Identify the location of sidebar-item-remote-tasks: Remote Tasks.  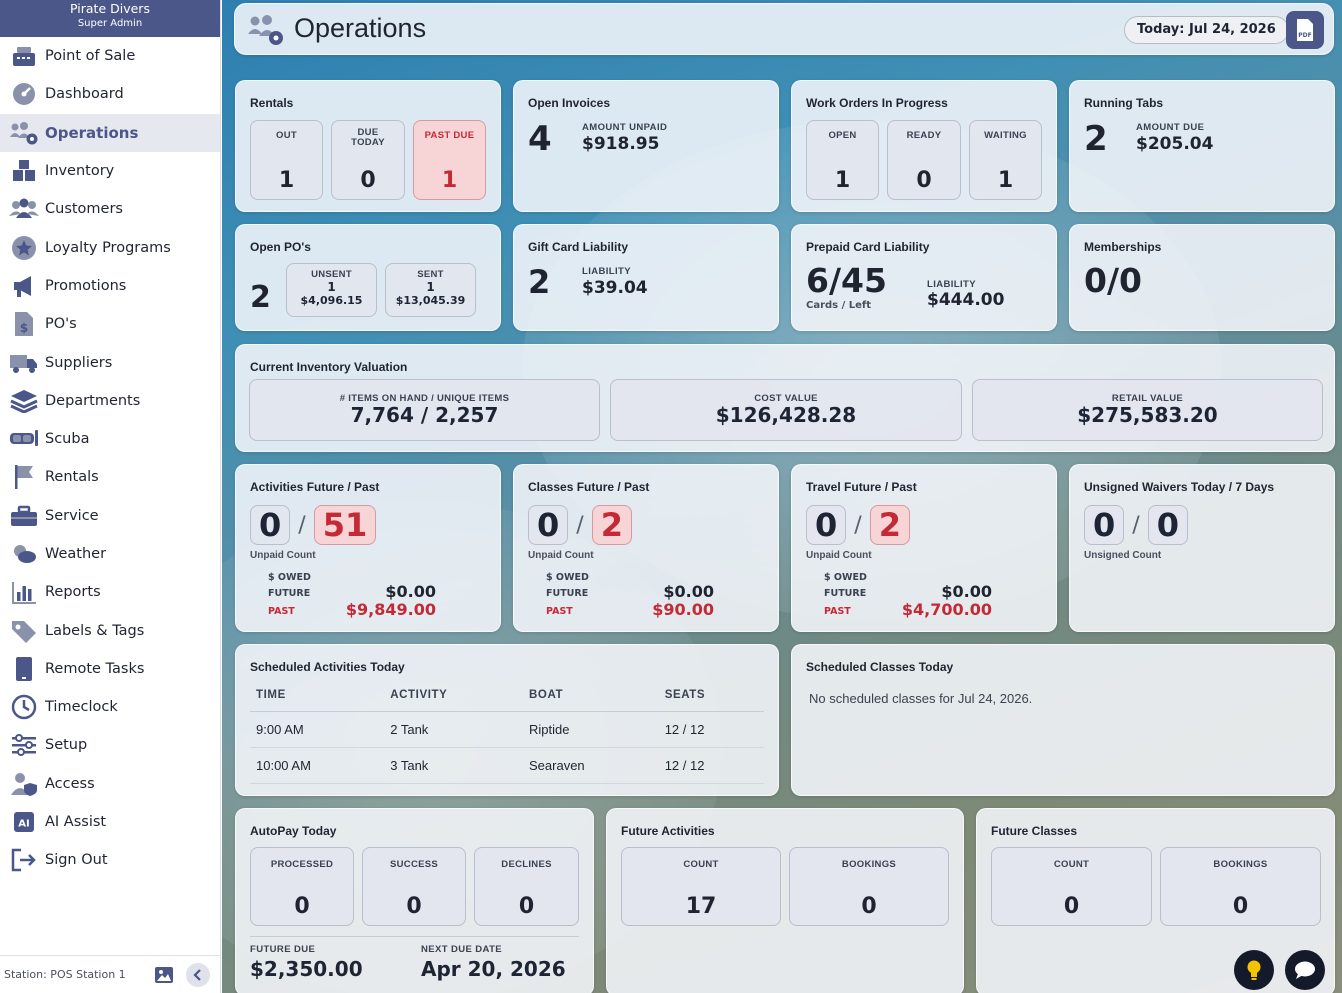
(110, 669).